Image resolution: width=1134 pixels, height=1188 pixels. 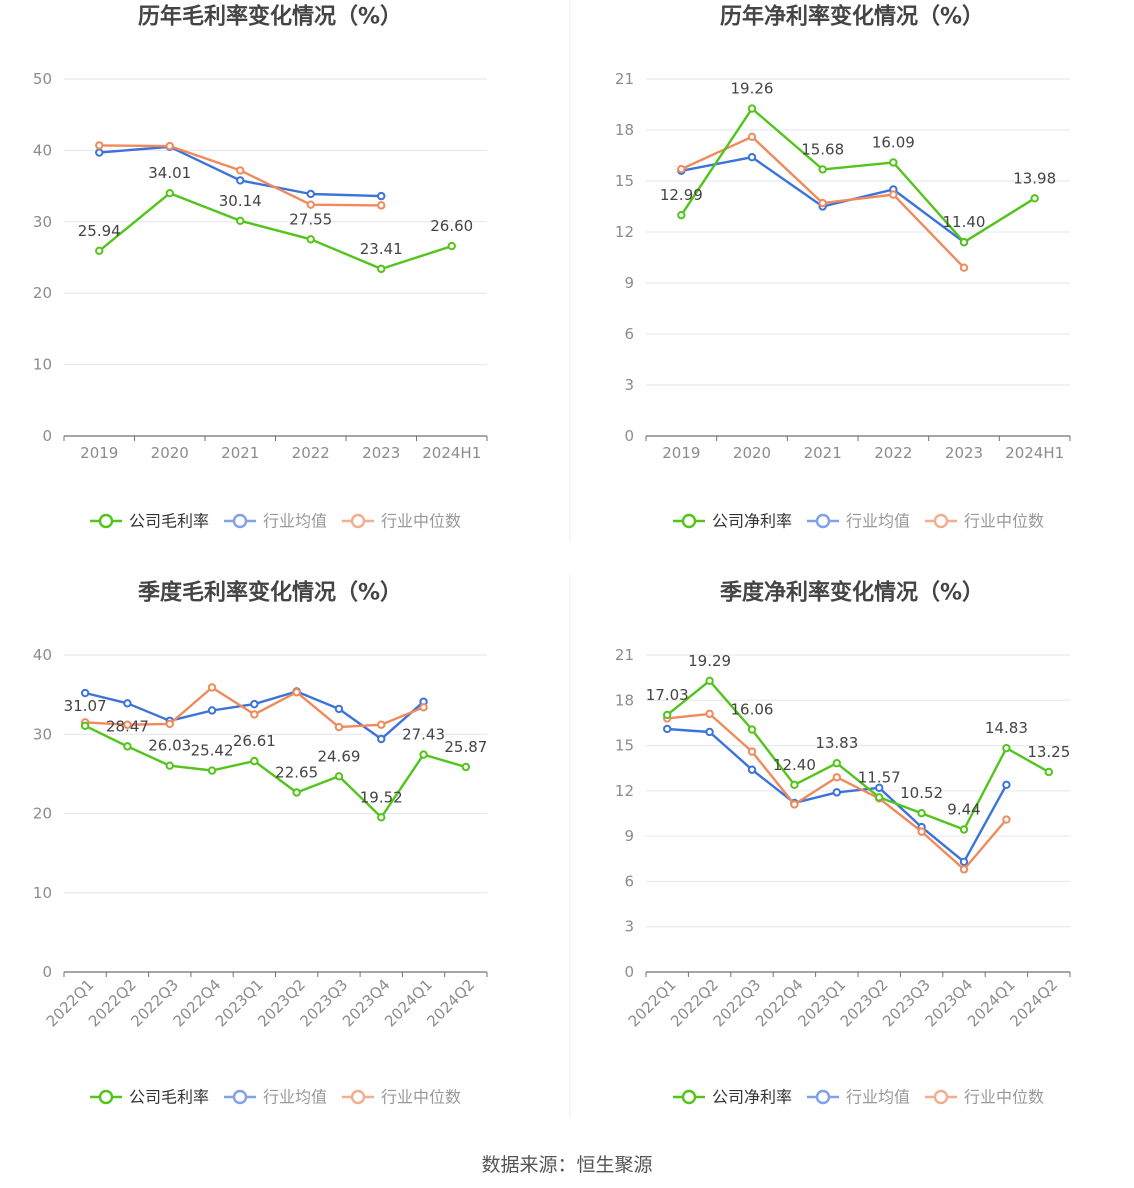 I want to click on data-label: 26.61, so click(x=254, y=741).